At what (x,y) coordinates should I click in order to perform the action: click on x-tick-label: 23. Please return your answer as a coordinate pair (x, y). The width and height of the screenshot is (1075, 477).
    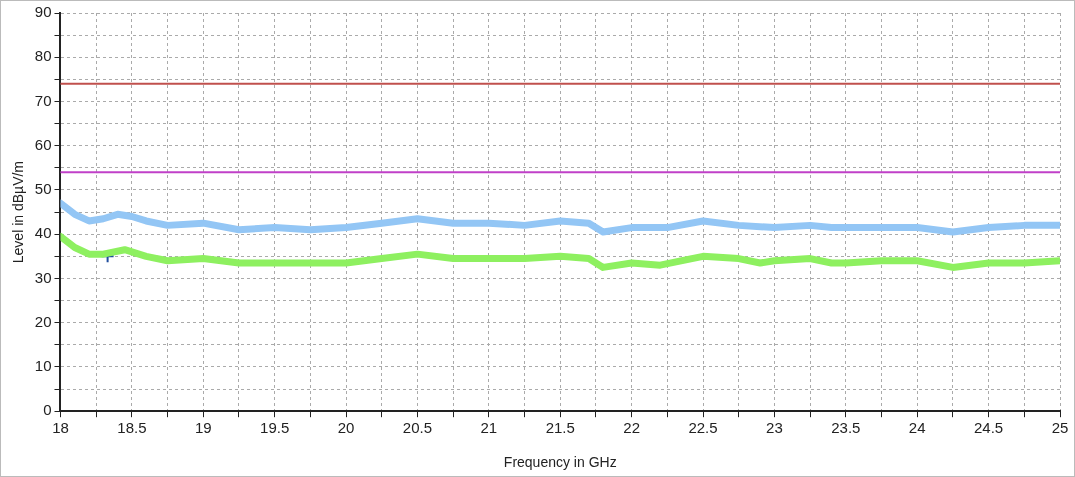
    Looking at the image, I should click on (774, 428).